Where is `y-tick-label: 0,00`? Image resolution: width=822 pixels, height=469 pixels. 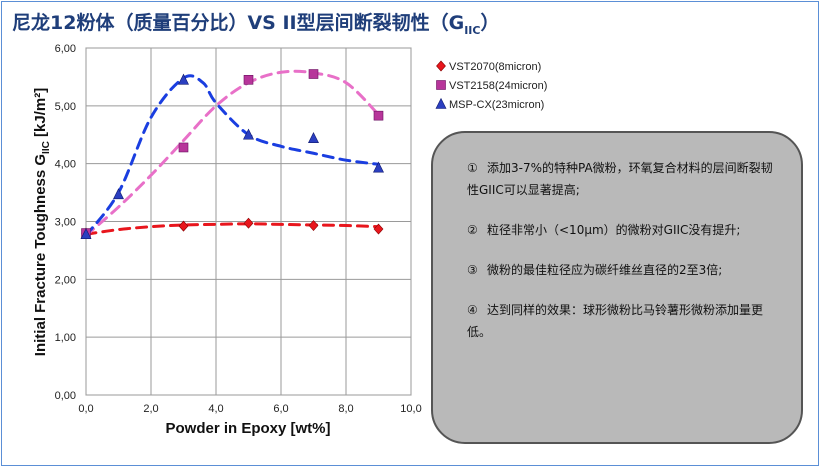
y-tick-label: 0,00 is located at coordinates (65, 396).